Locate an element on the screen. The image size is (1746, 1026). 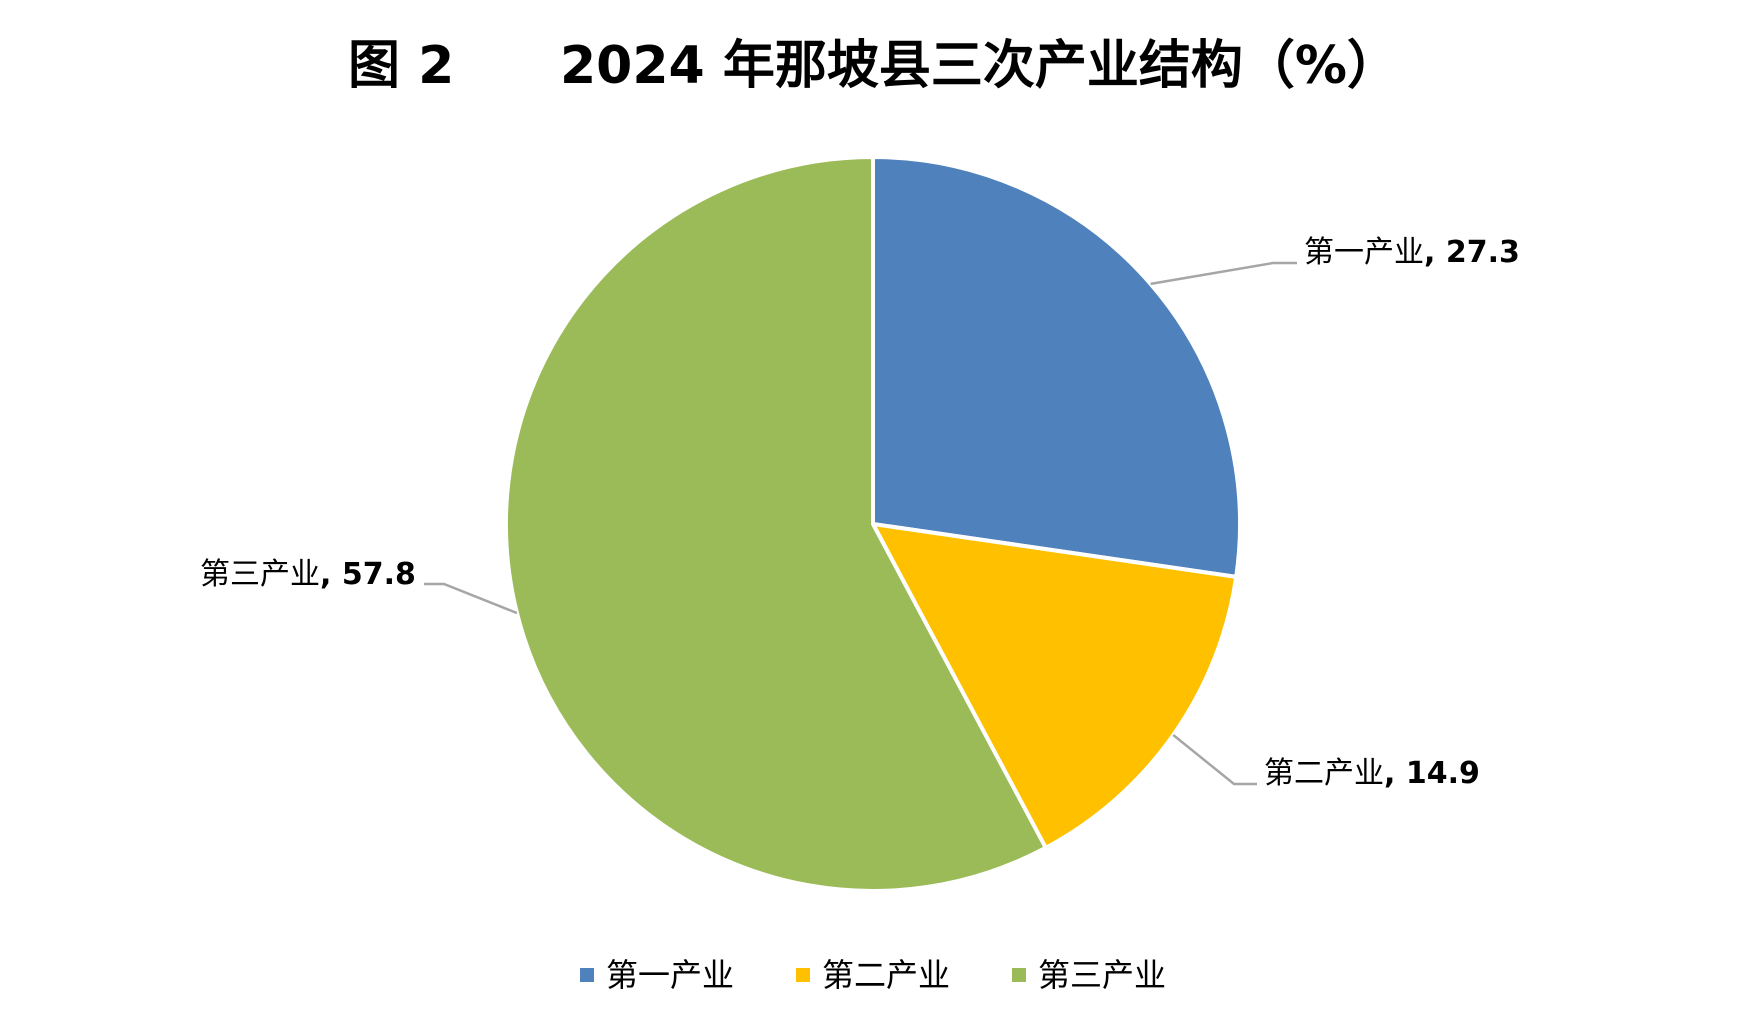
legend-item-secondary: 第二产业 is located at coordinates (873, 975).